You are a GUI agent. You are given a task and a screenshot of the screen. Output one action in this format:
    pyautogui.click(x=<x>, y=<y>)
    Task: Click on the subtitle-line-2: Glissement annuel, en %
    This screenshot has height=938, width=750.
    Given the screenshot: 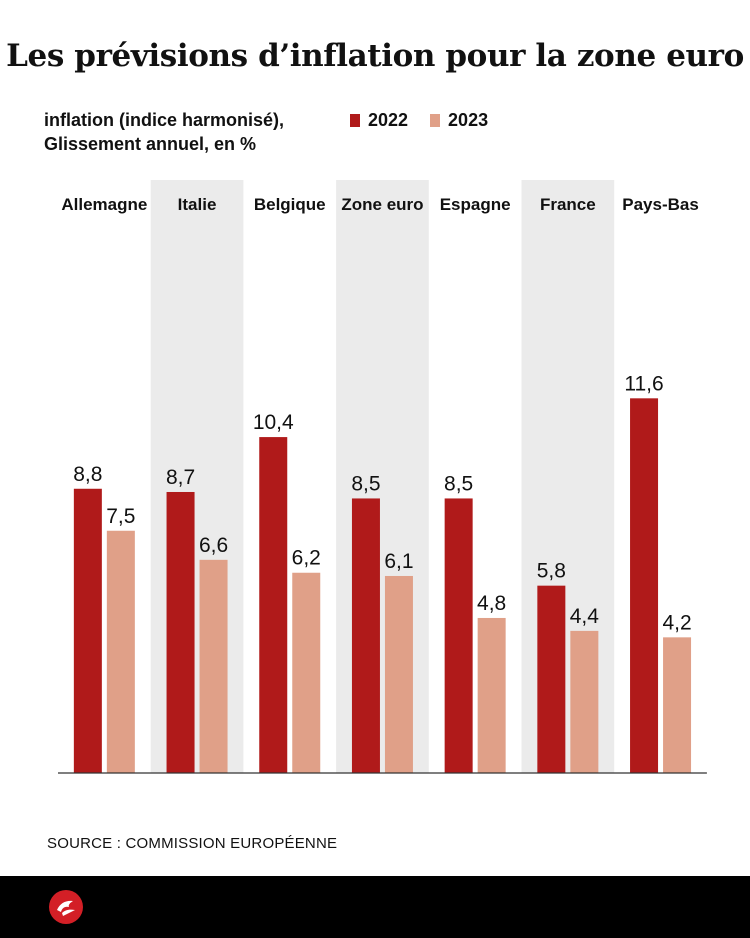 What is the action you would take?
    pyautogui.click(x=150, y=144)
    